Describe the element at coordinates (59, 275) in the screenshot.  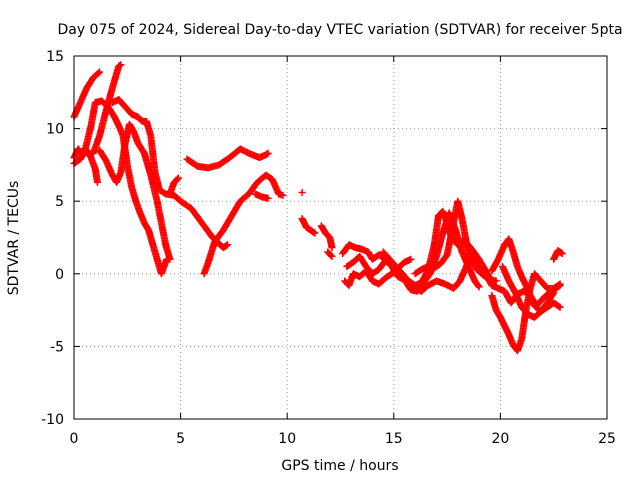
I see `y-tick-label: 0` at that location.